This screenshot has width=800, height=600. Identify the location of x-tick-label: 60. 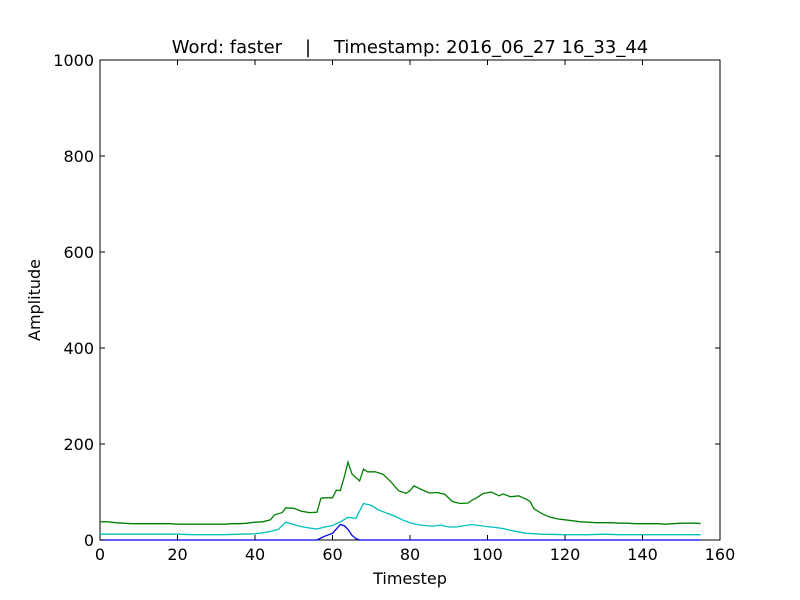
(332, 554).